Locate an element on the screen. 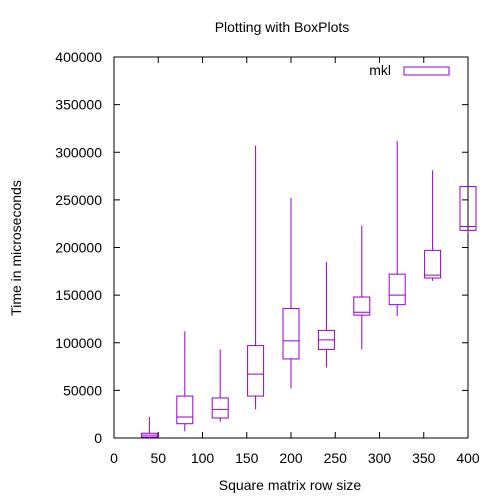  y-tick-label: 50000 is located at coordinates (82, 390).